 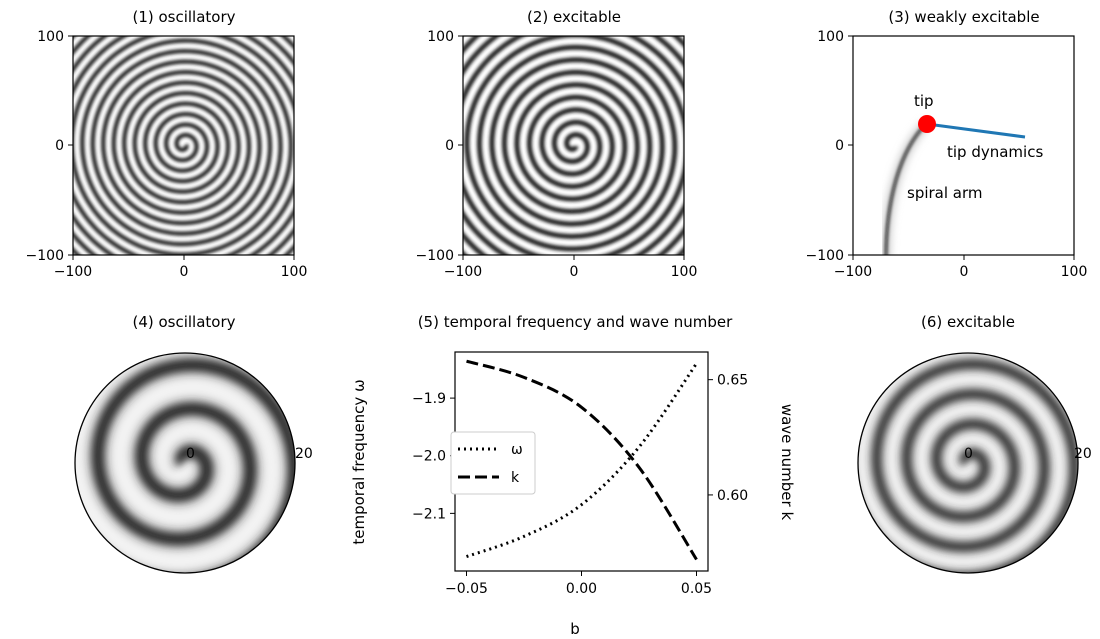 What do you see at coordinates (493, 463) in the screenshot?
I see `chart-legend: ω k` at bounding box center [493, 463].